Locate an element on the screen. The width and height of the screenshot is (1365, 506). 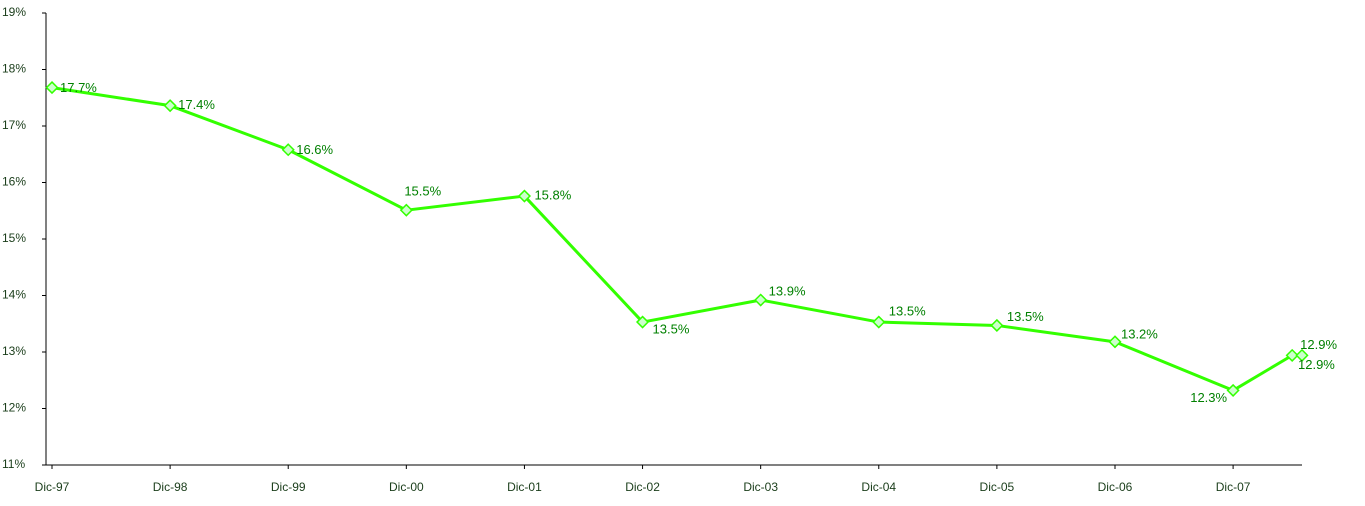
data-label: 13.9% is located at coordinates (787, 290).